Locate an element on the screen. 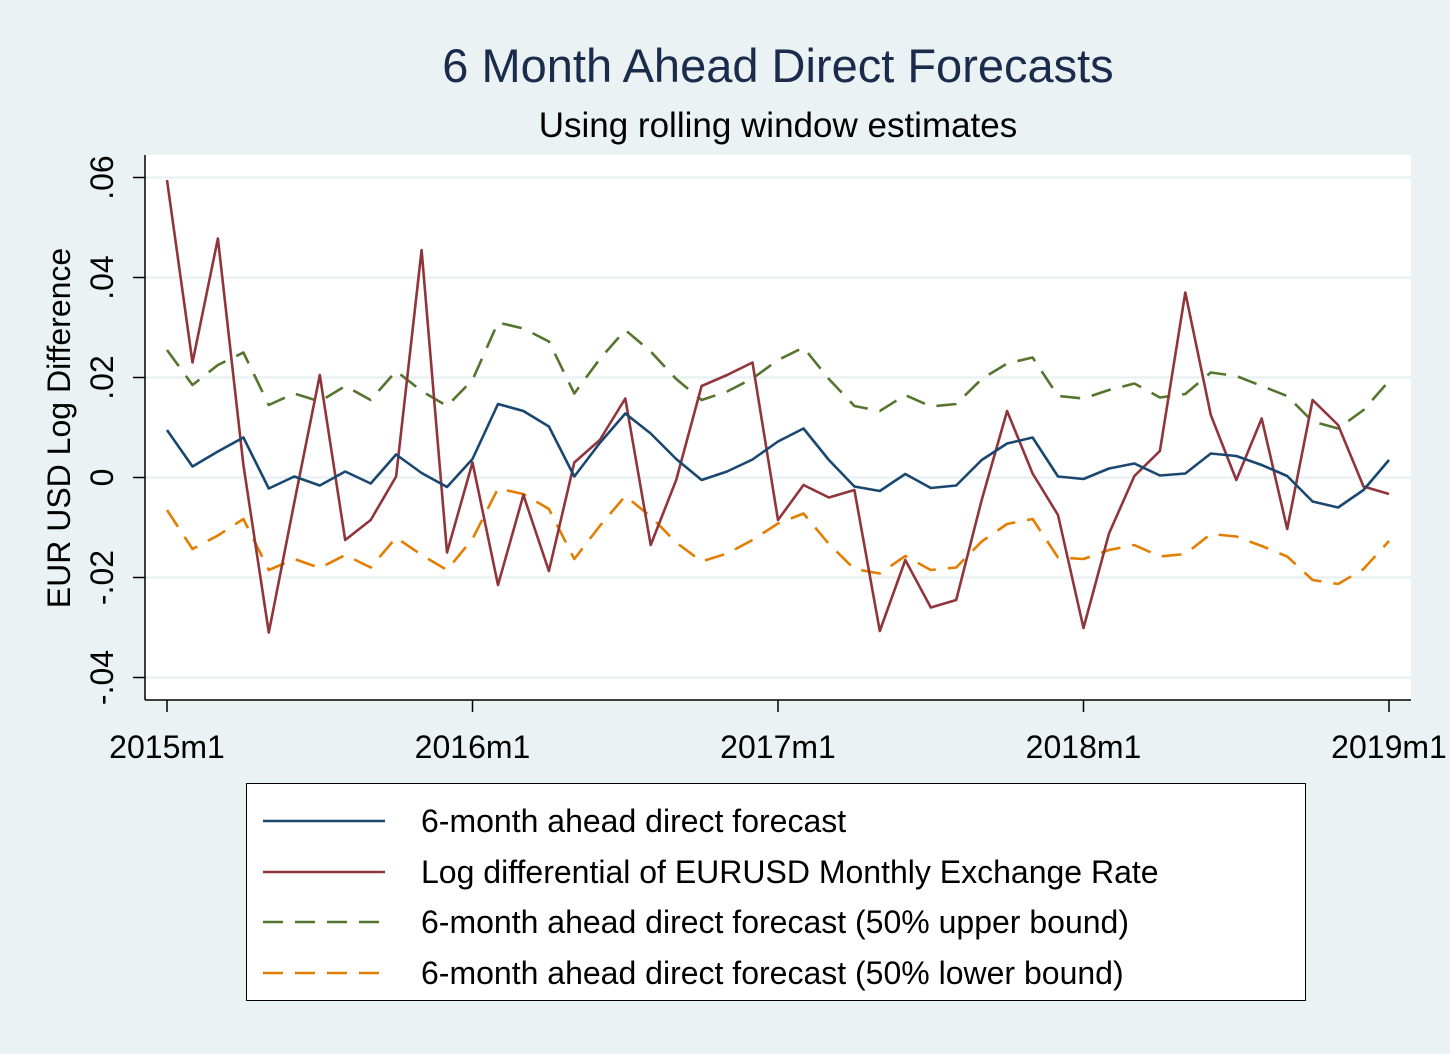 The height and width of the screenshot is (1054, 1450). chart-subtitle: Using rolling window estimates is located at coordinates (778, 125).